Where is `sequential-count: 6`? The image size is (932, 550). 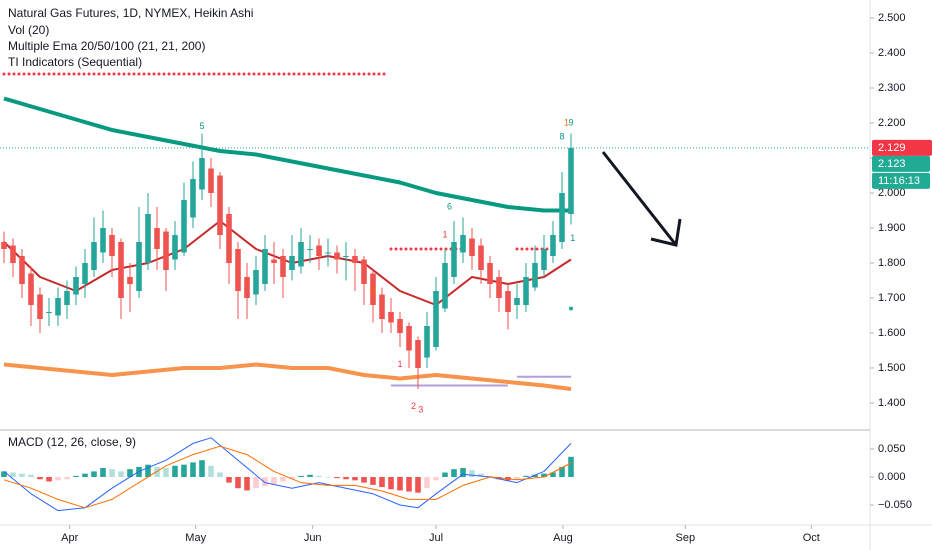
sequential-count: 6 is located at coordinates (449, 206).